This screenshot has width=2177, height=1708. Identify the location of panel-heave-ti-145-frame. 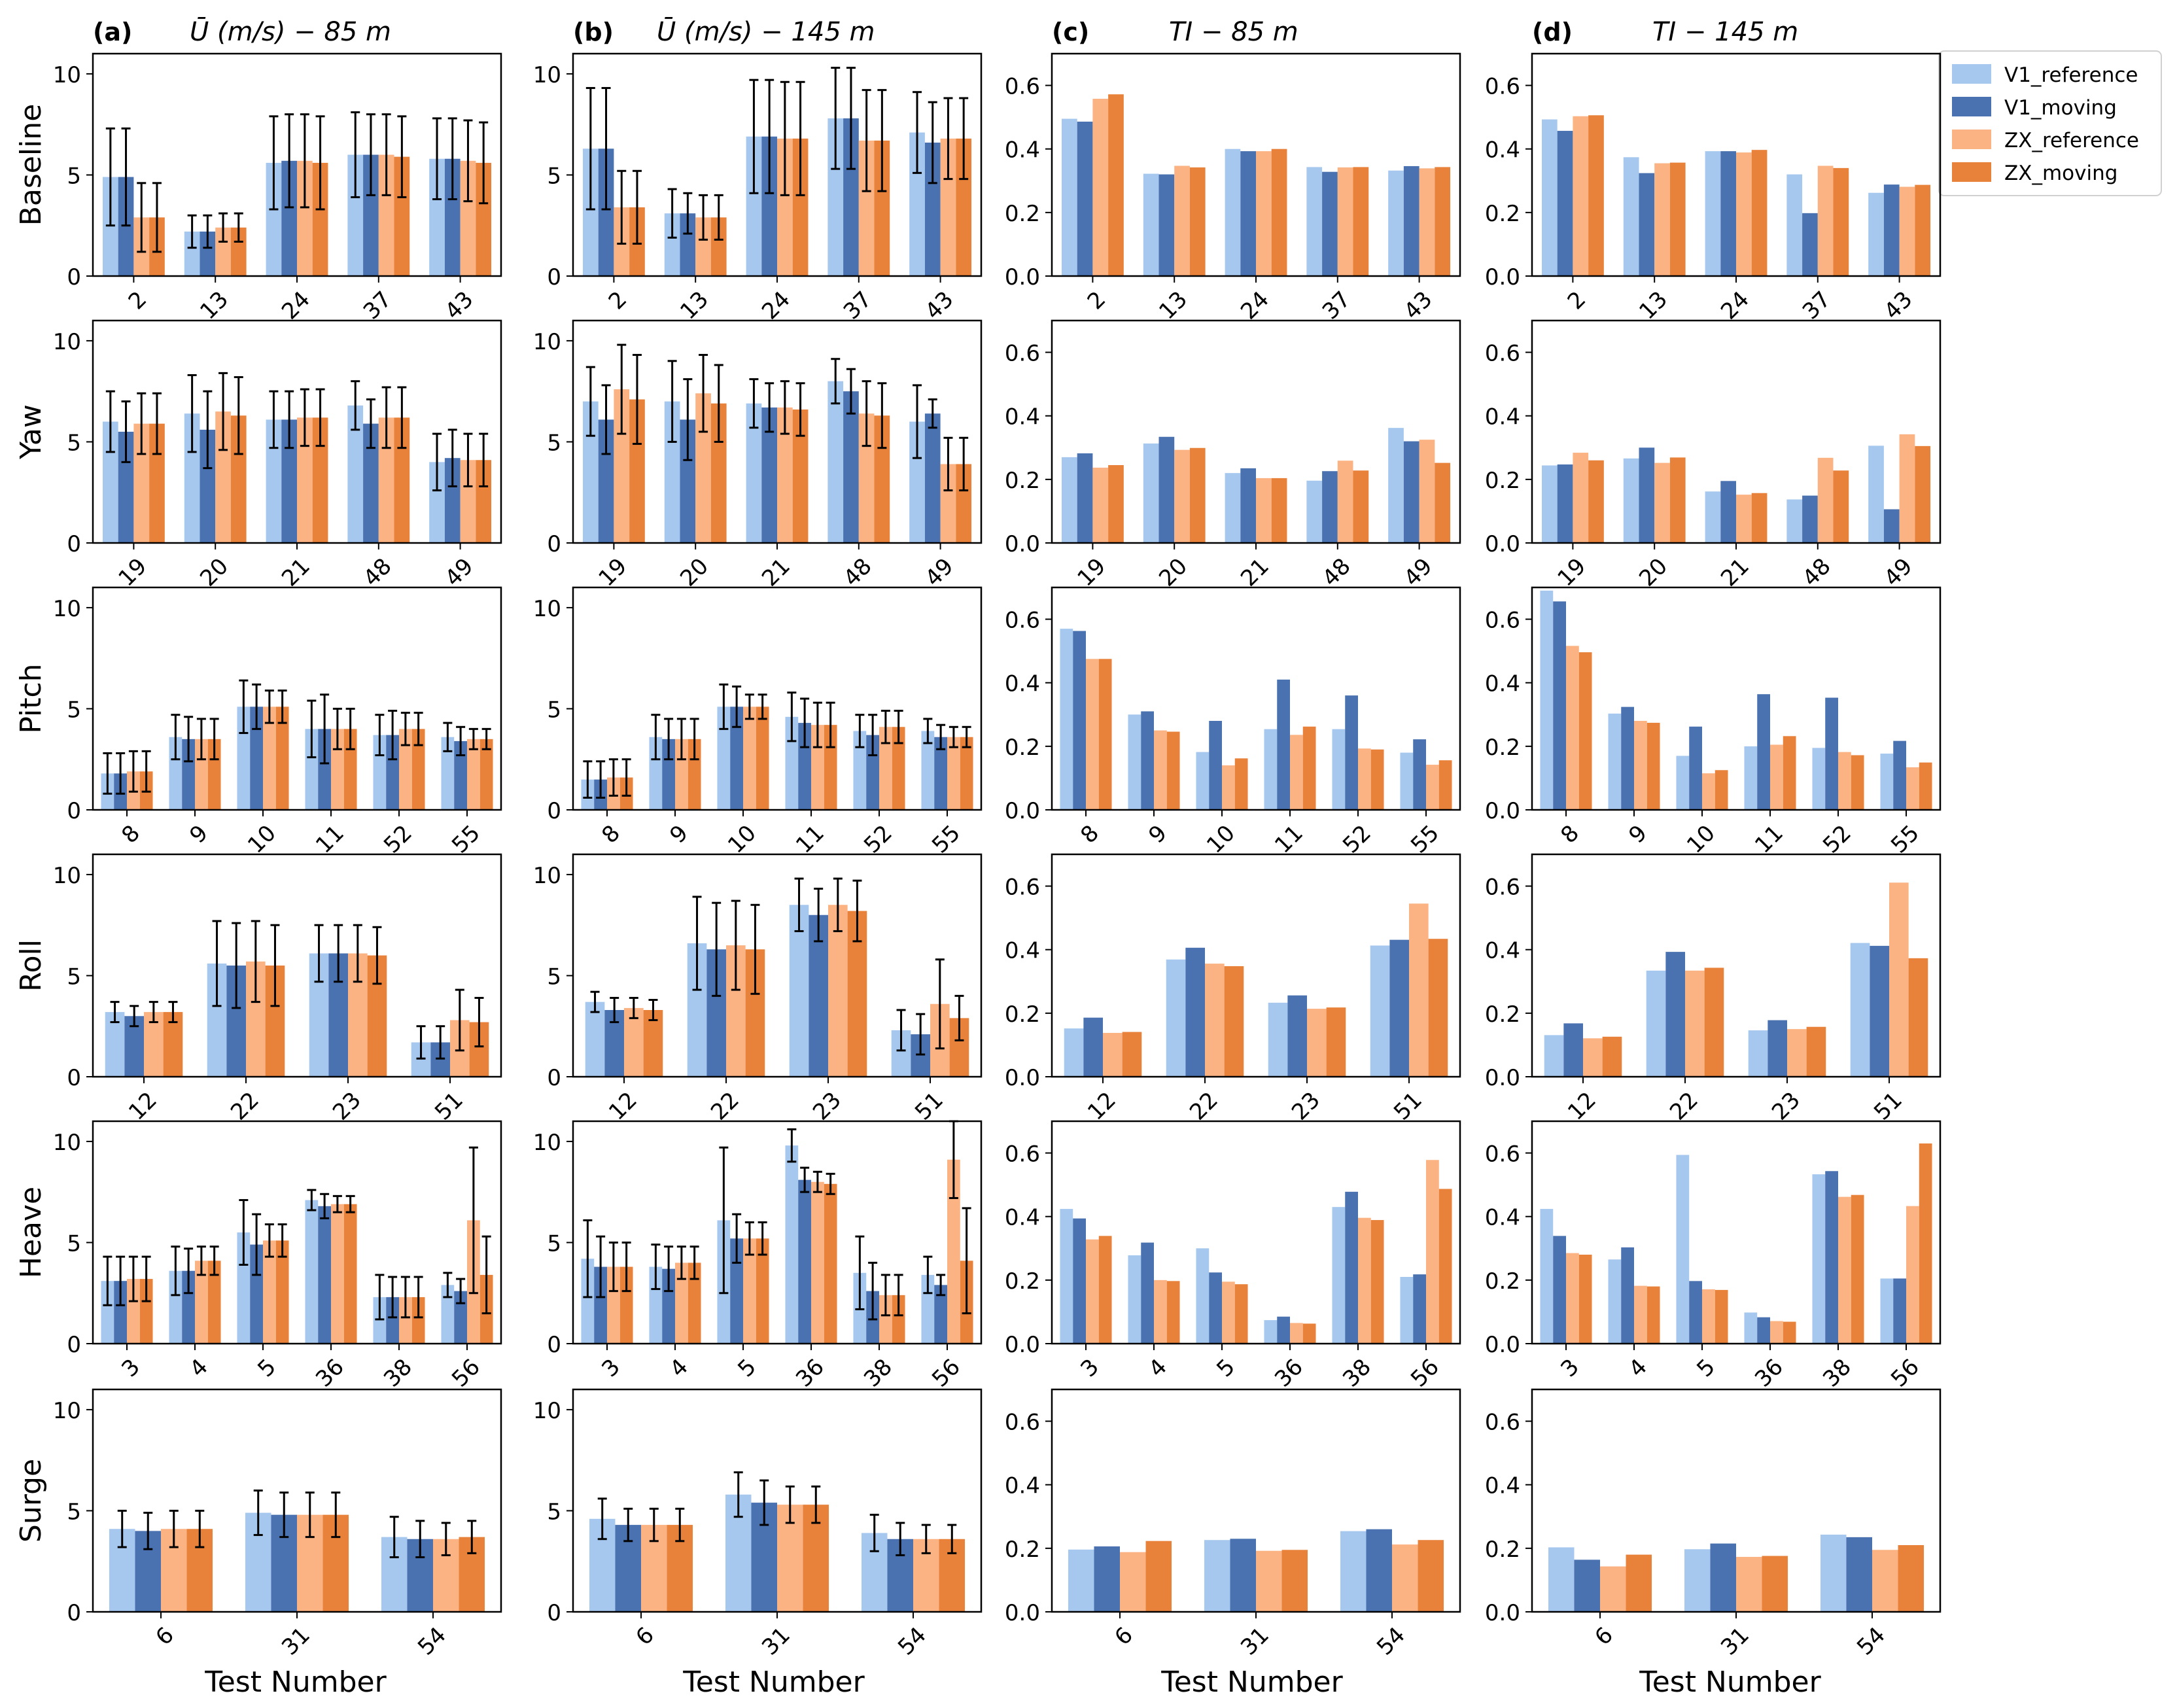
(1736, 1232).